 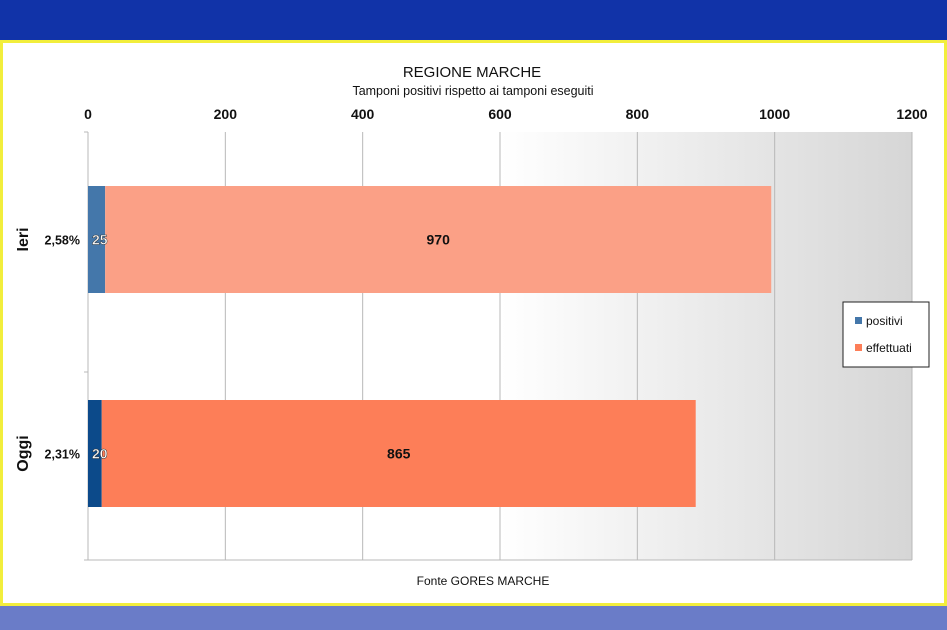 What do you see at coordinates (483, 581) in the screenshot?
I see `chart-footer: Fonte GORES MARCHE` at bounding box center [483, 581].